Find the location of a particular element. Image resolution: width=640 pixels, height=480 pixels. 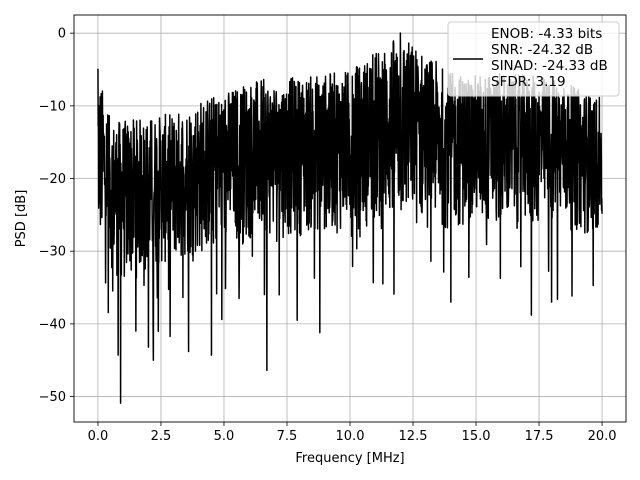

x-tick-label: 15.0 is located at coordinates (476, 436).